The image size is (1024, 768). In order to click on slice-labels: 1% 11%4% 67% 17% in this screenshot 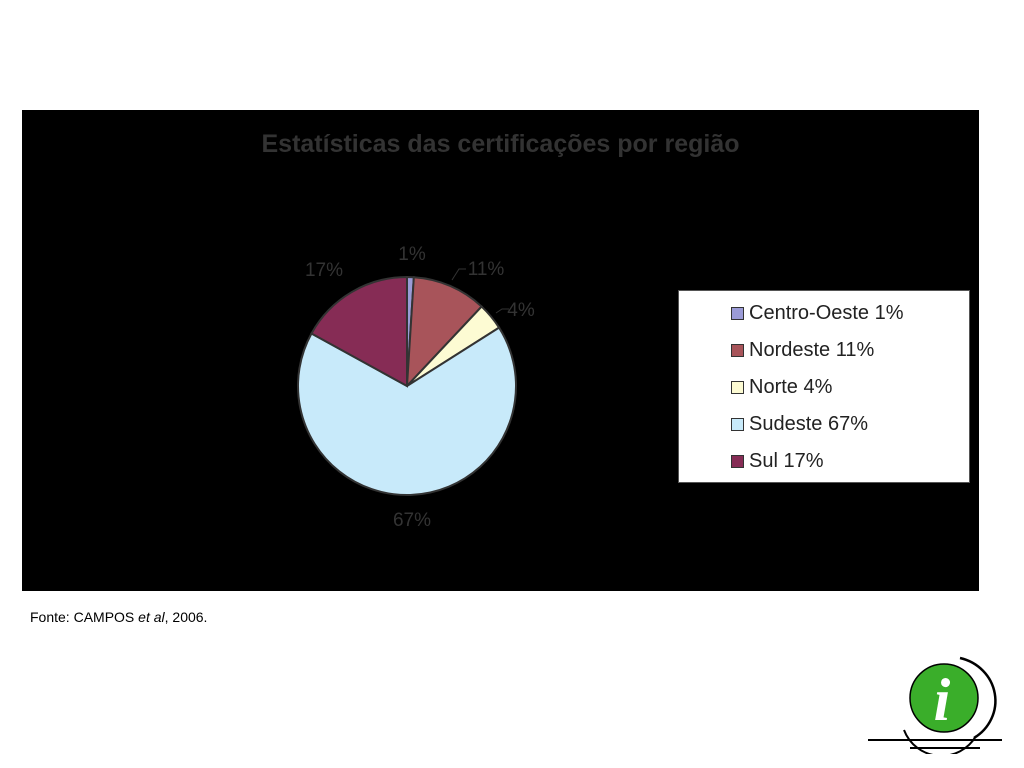, I will do `click(420, 387)`.